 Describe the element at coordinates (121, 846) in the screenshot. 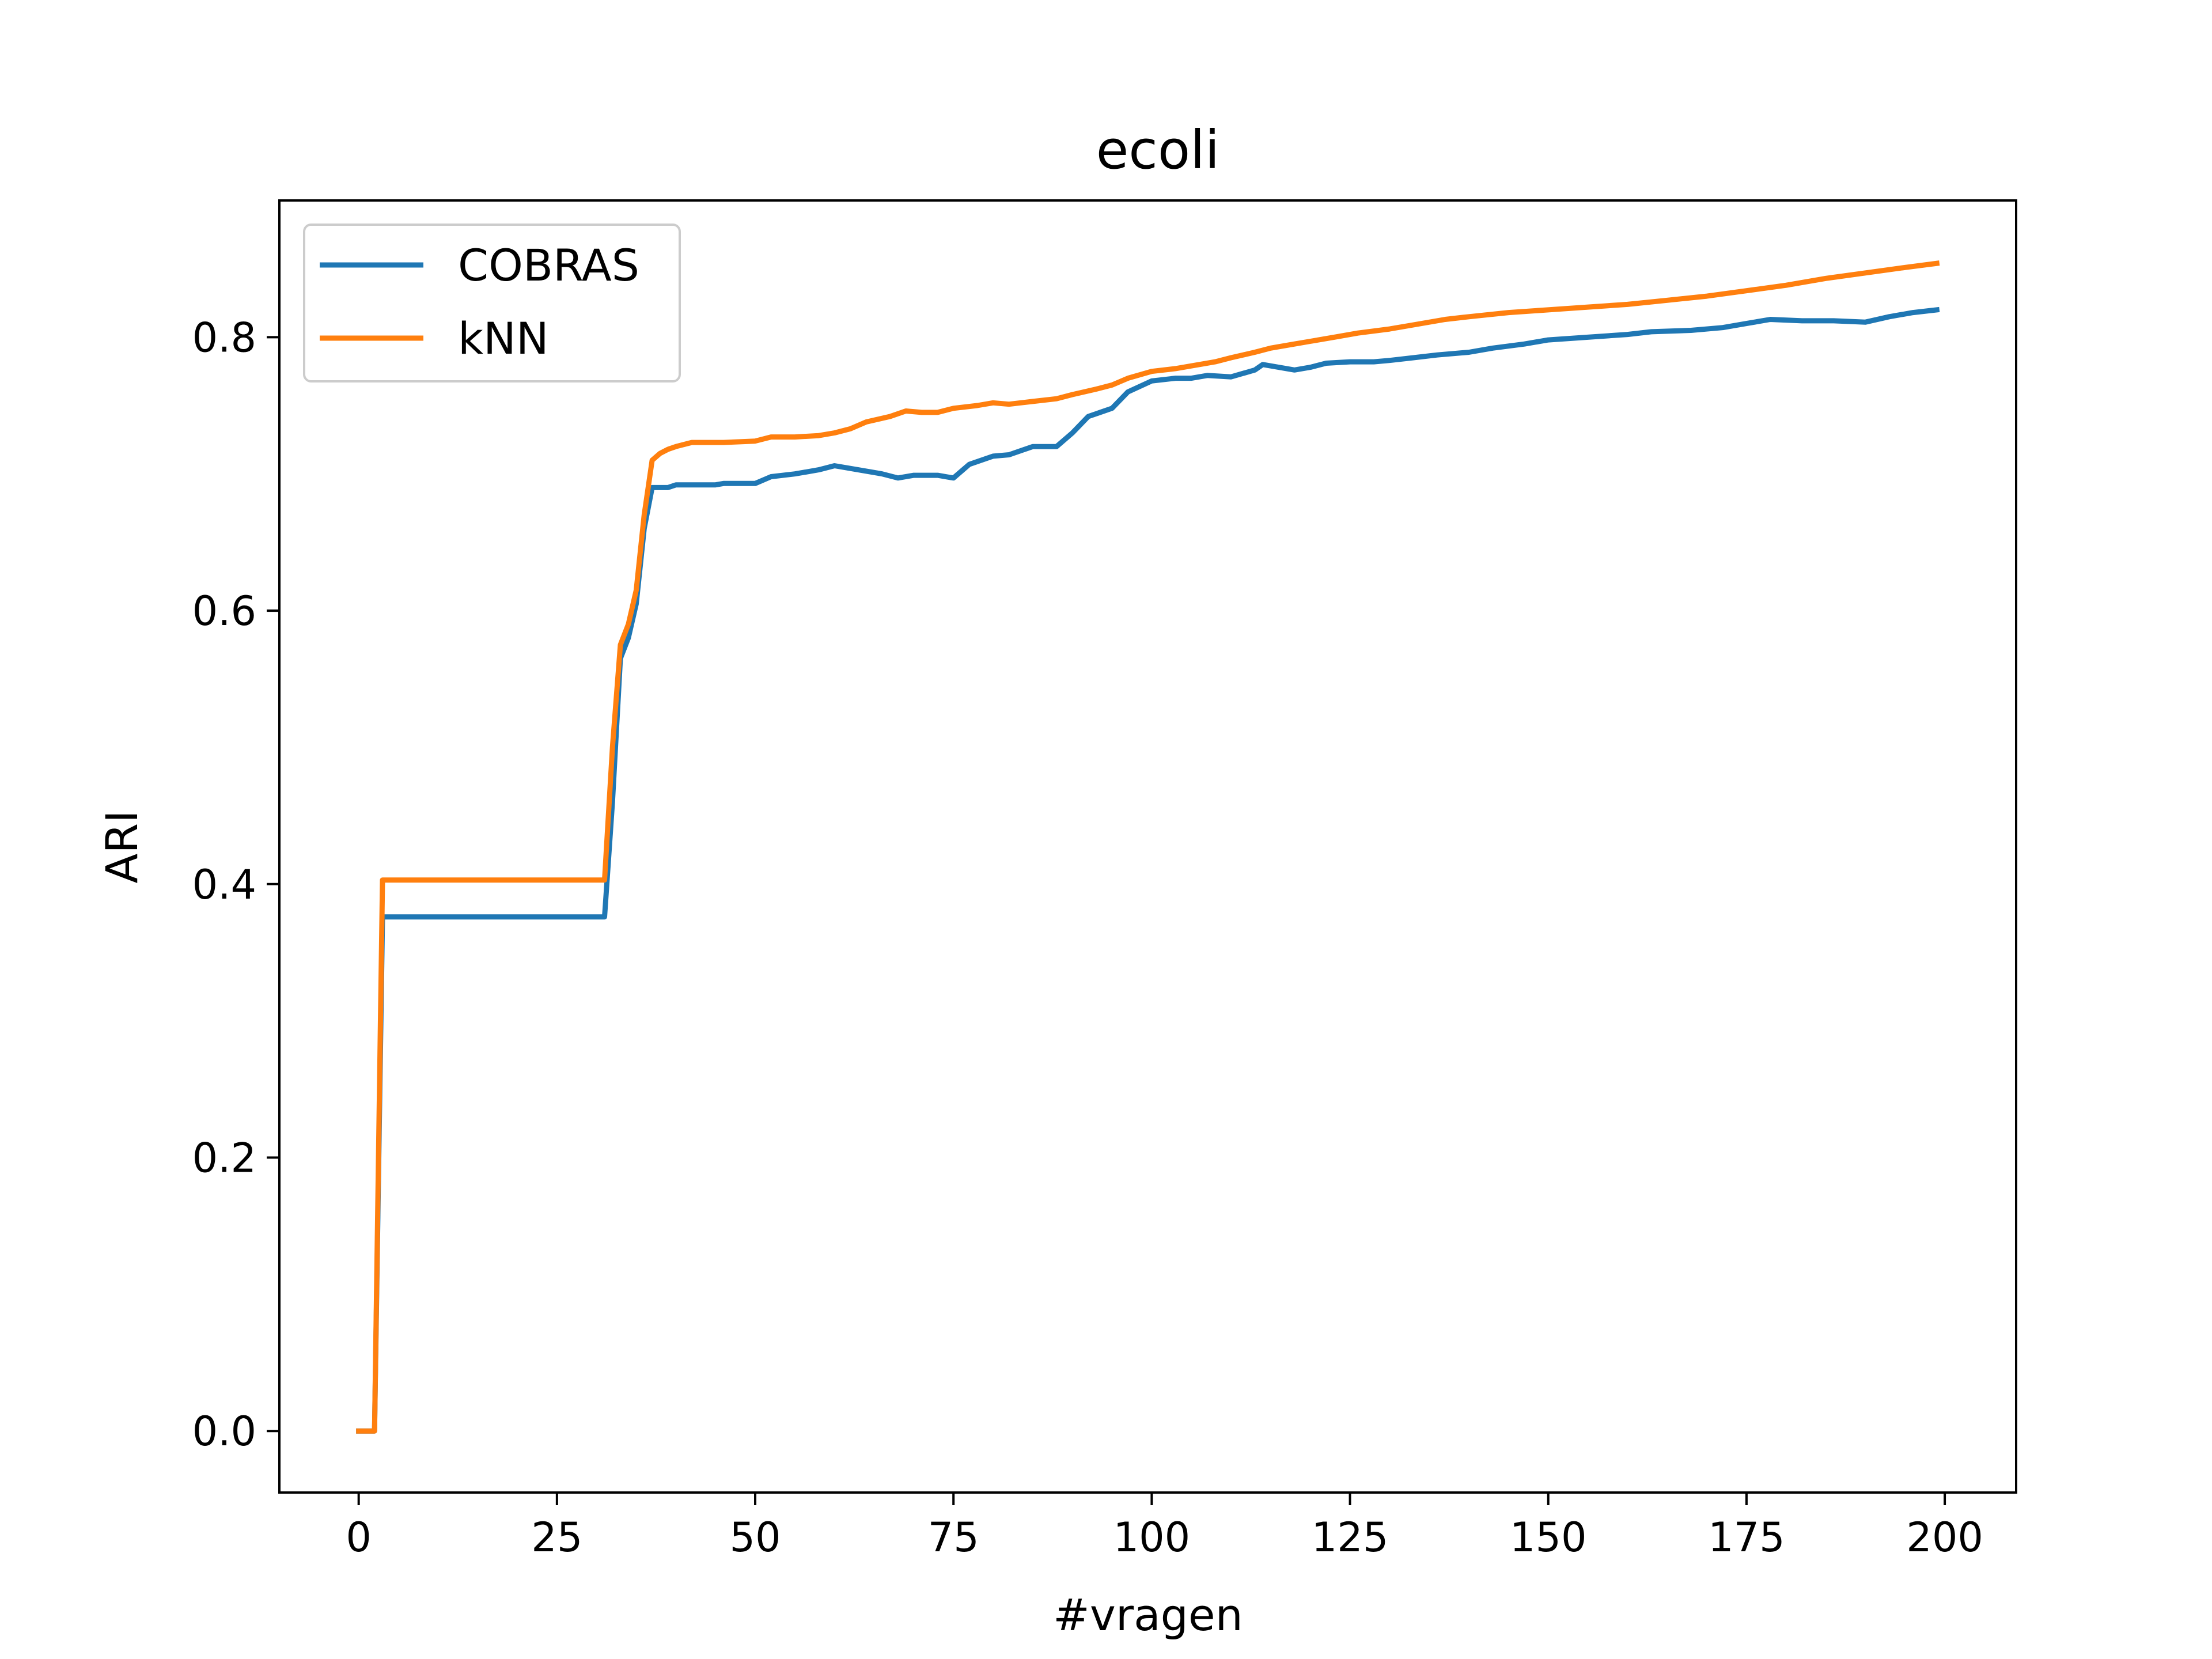

I see `y-axis-label: ARI` at that location.